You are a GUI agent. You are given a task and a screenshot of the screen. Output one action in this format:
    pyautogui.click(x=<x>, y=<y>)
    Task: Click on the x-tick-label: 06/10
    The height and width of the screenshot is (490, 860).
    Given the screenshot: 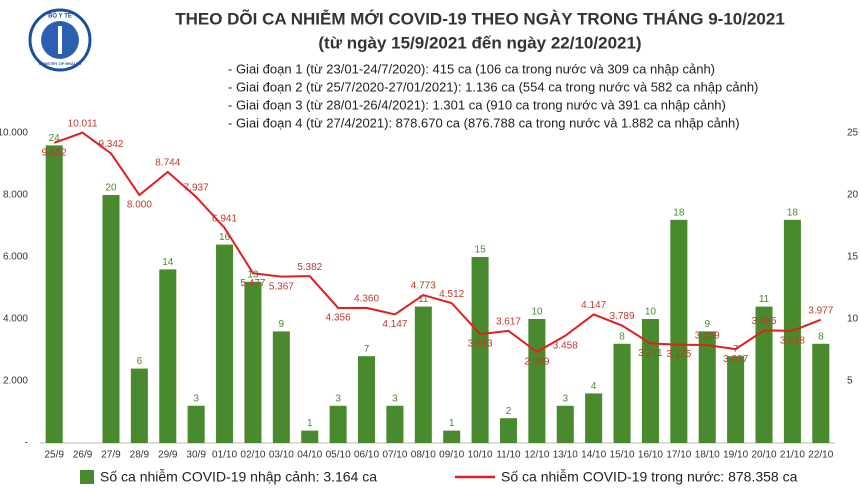 What is the action you would take?
    pyautogui.click(x=366, y=455)
    